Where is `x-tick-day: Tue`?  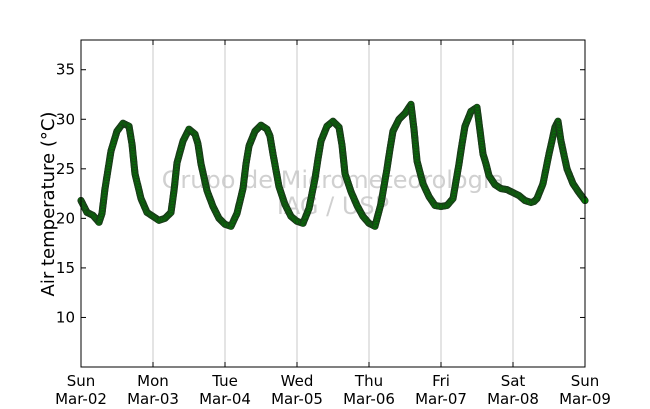
x-tick-day: Tue is located at coordinates (224, 381).